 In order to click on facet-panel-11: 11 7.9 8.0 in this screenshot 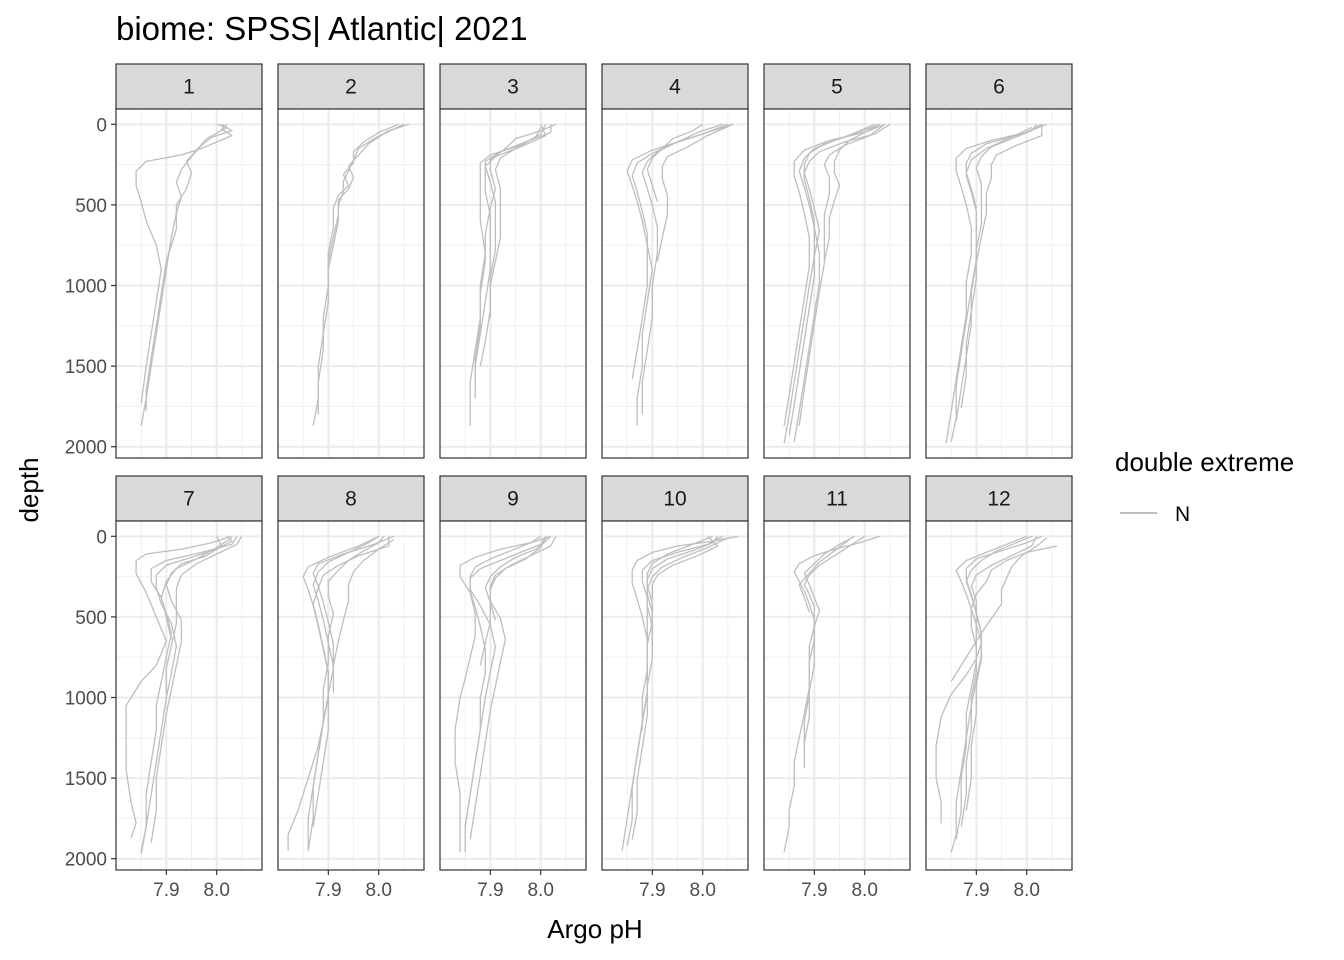, I will do `click(837, 688)`.